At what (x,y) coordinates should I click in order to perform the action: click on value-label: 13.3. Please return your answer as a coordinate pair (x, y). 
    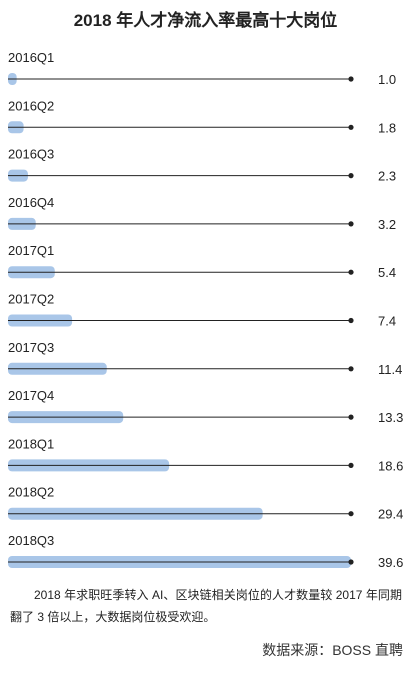
    Looking at the image, I should click on (390, 417).